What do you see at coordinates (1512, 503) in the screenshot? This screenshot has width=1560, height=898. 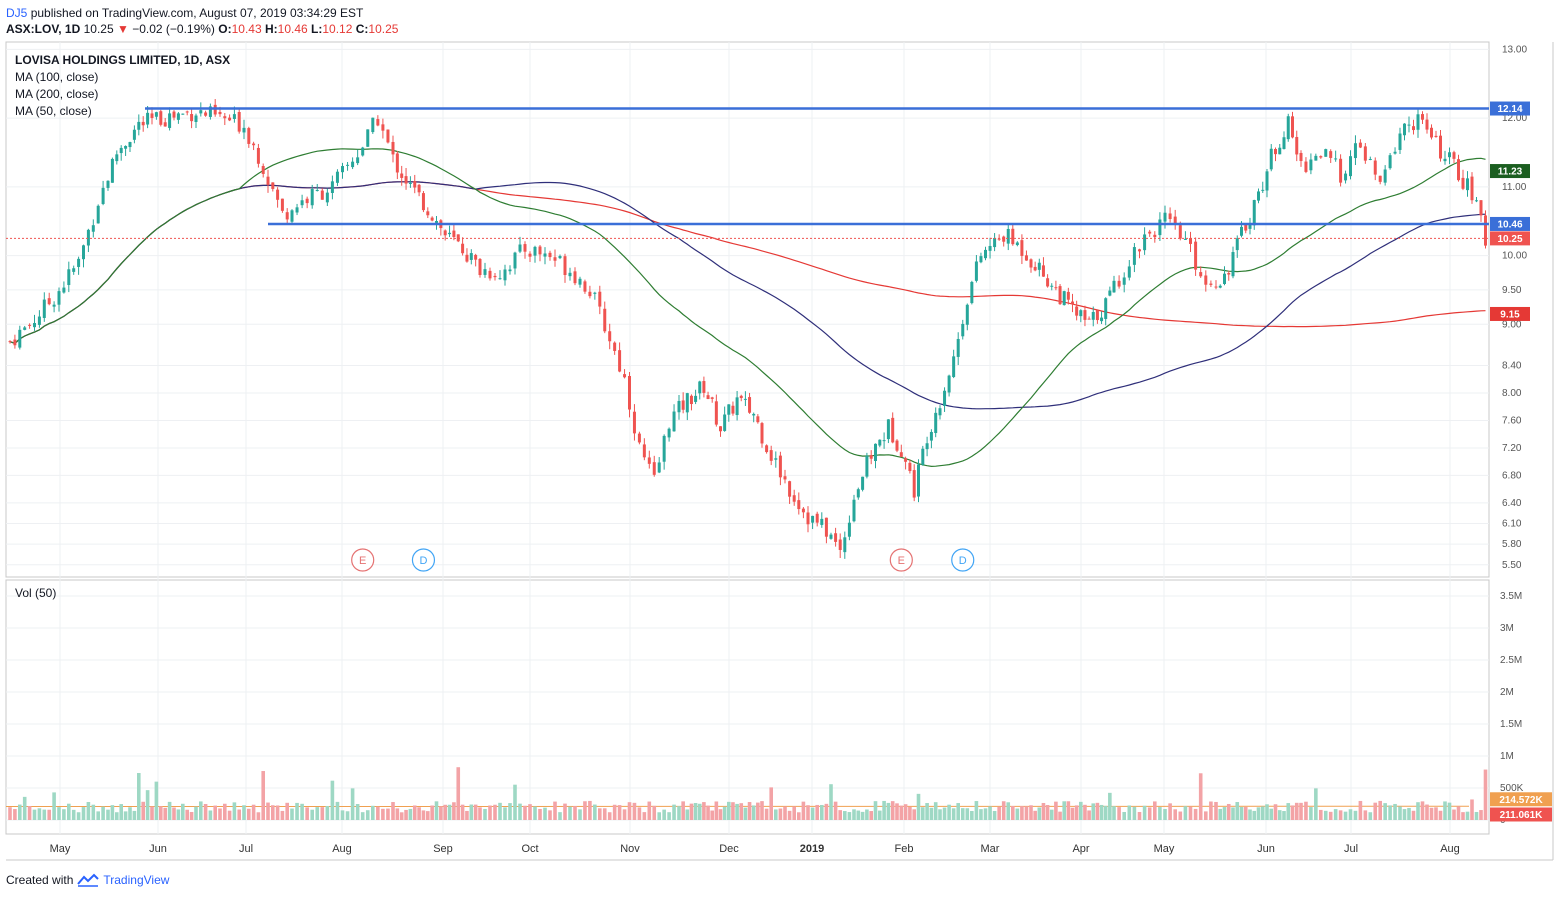 I see `price-tick-label: 6.40` at bounding box center [1512, 503].